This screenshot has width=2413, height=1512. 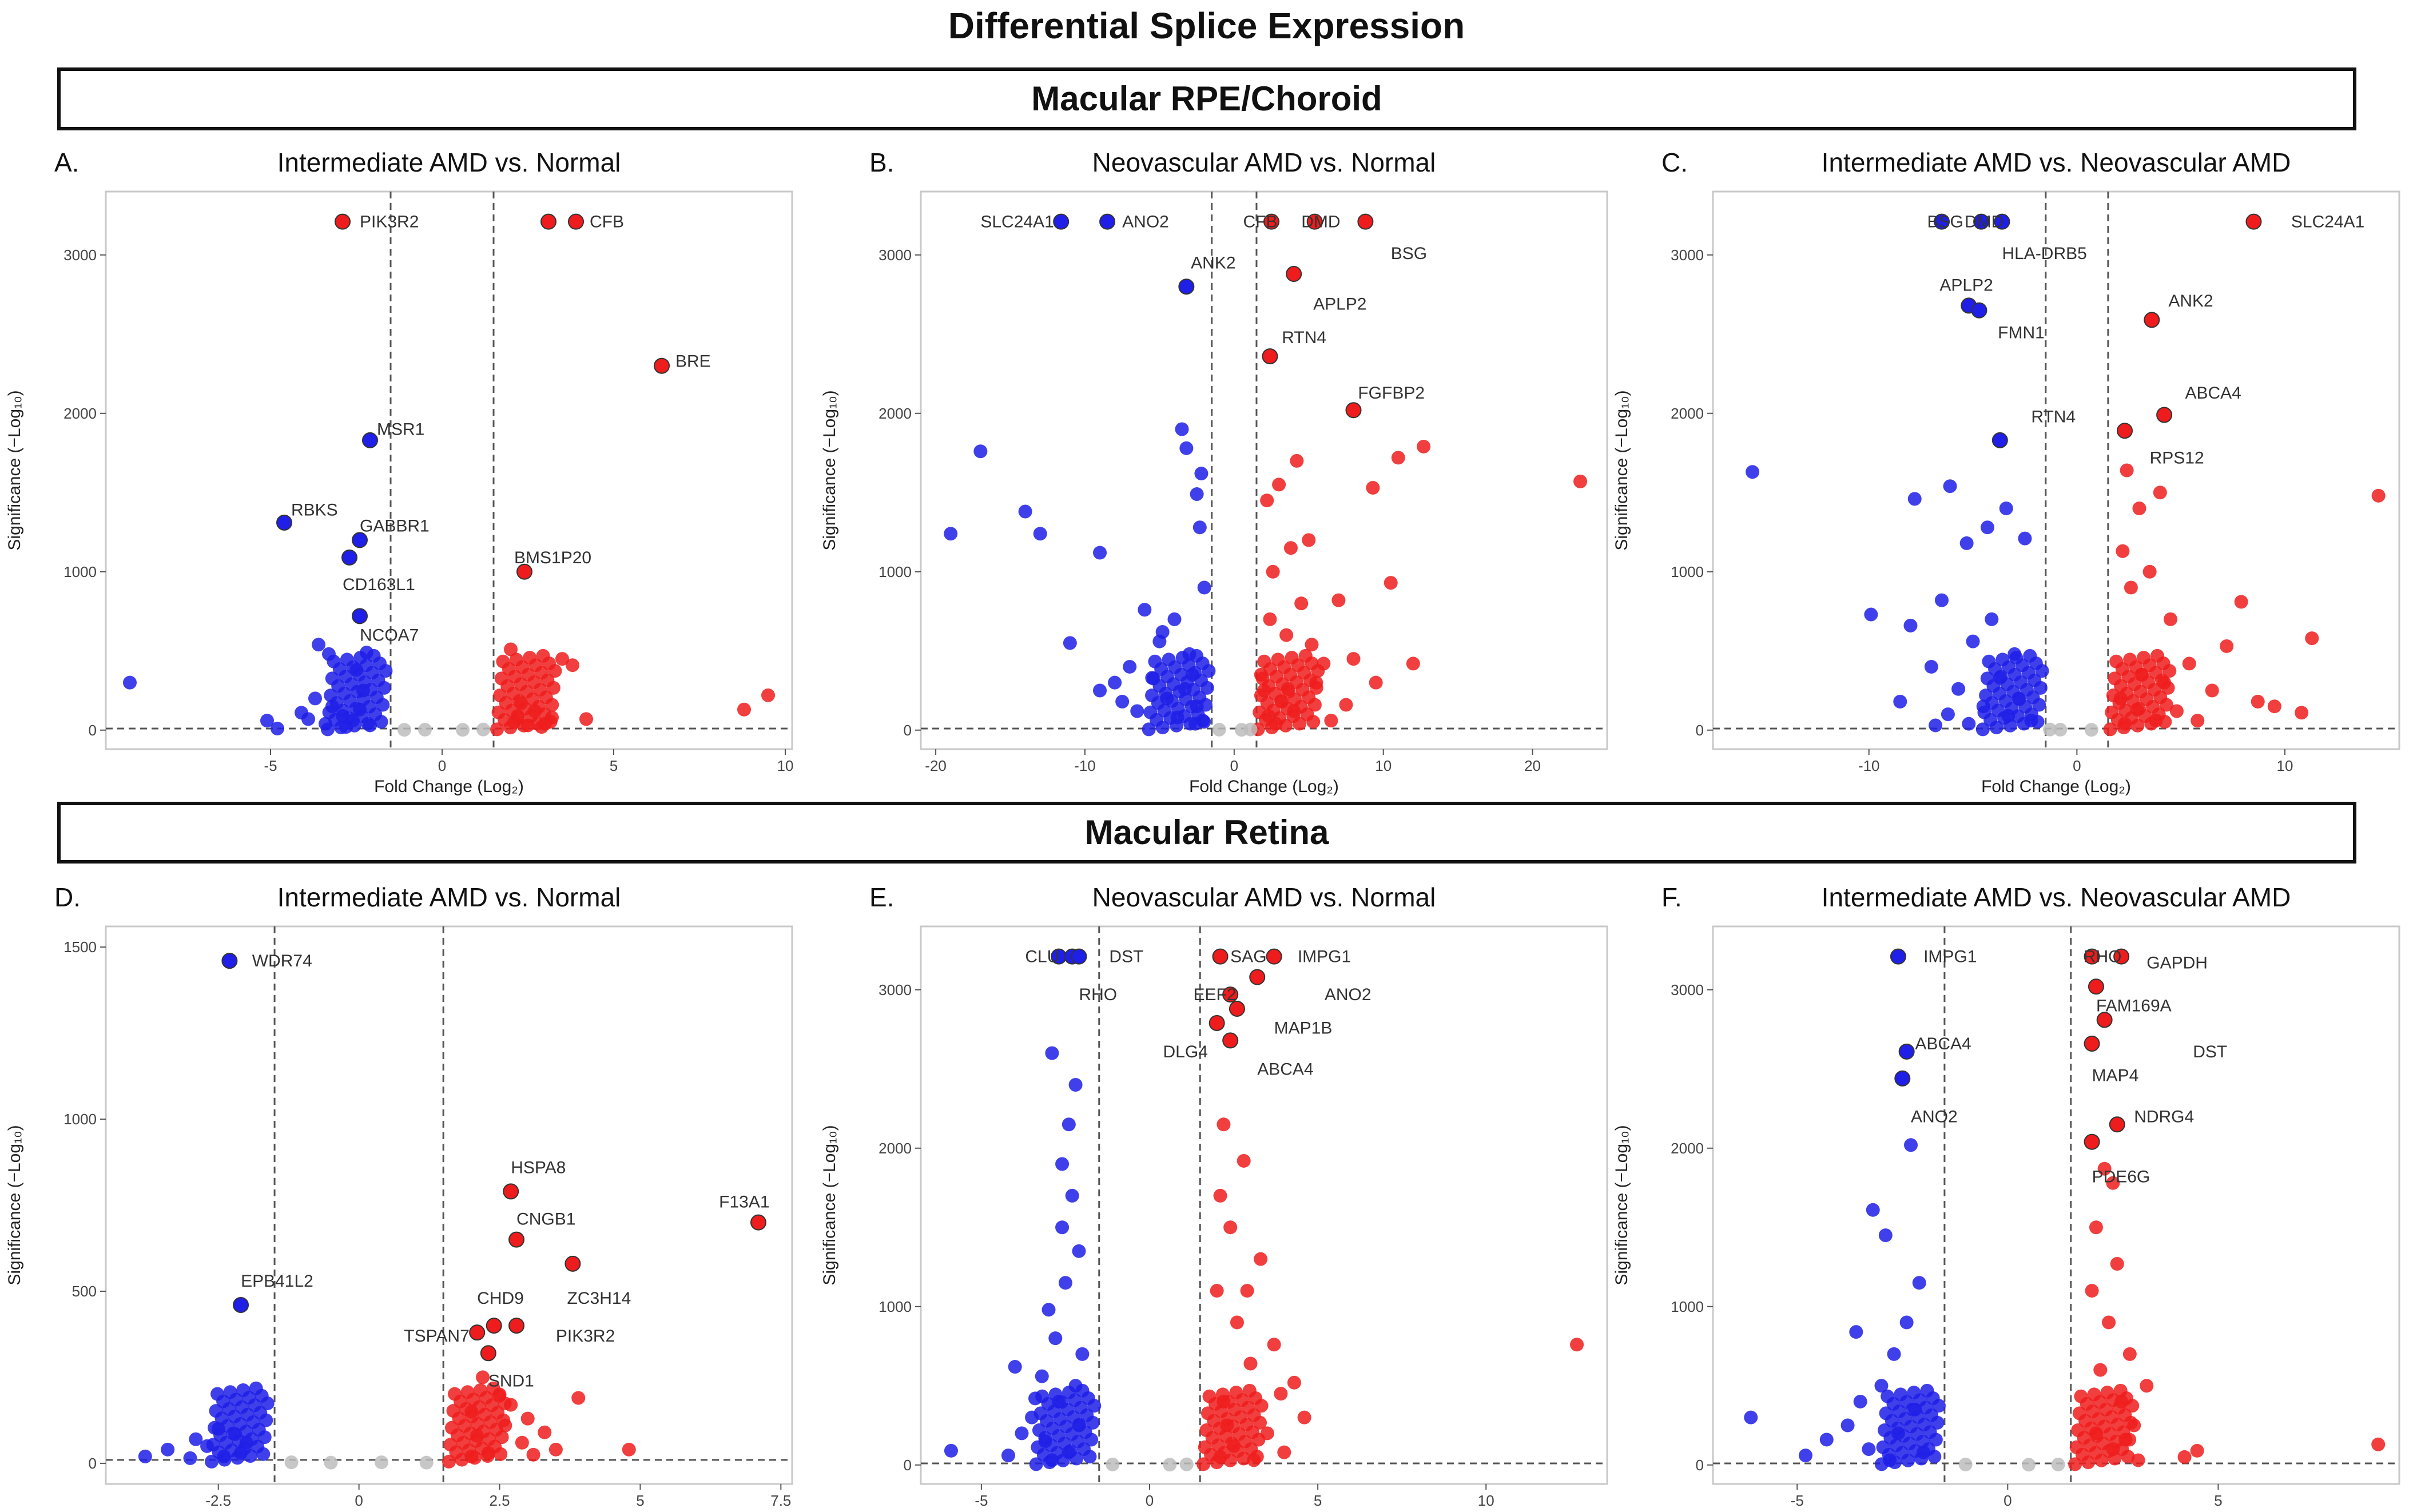 What do you see at coordinates (2164, 1116) in the screenshot?
I see `gene-label: NDRG4` at bounding box center [2164, 1116].